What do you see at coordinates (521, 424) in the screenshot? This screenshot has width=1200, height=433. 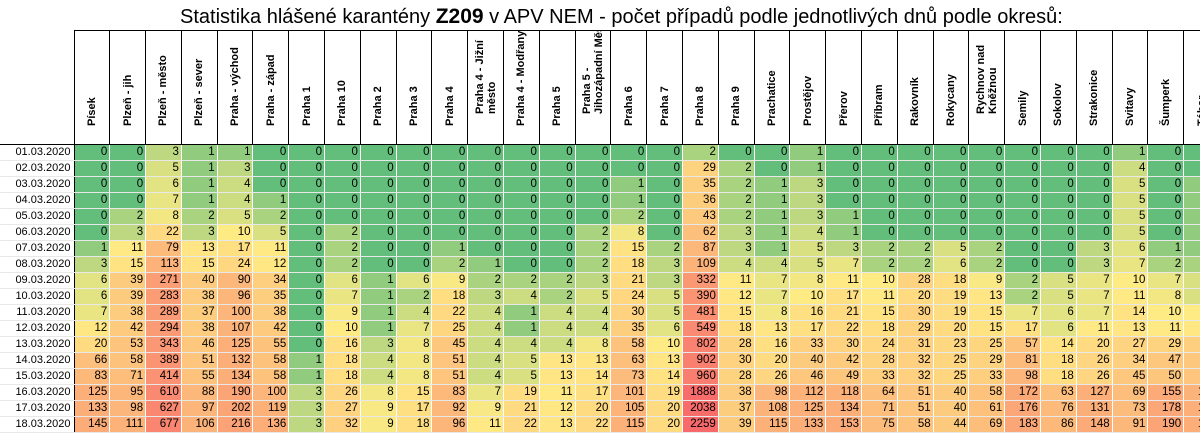 I see `data-cell: 22` at bounding box center [521, 424].